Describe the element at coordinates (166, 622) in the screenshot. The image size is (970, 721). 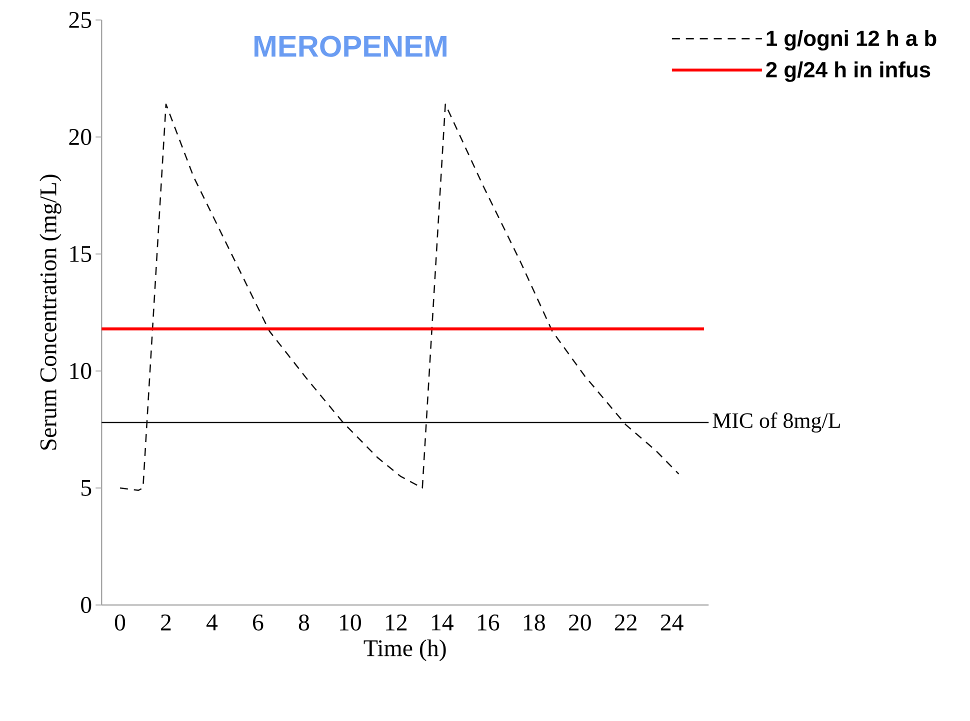
I see `x-tick-label: 2` at that location.